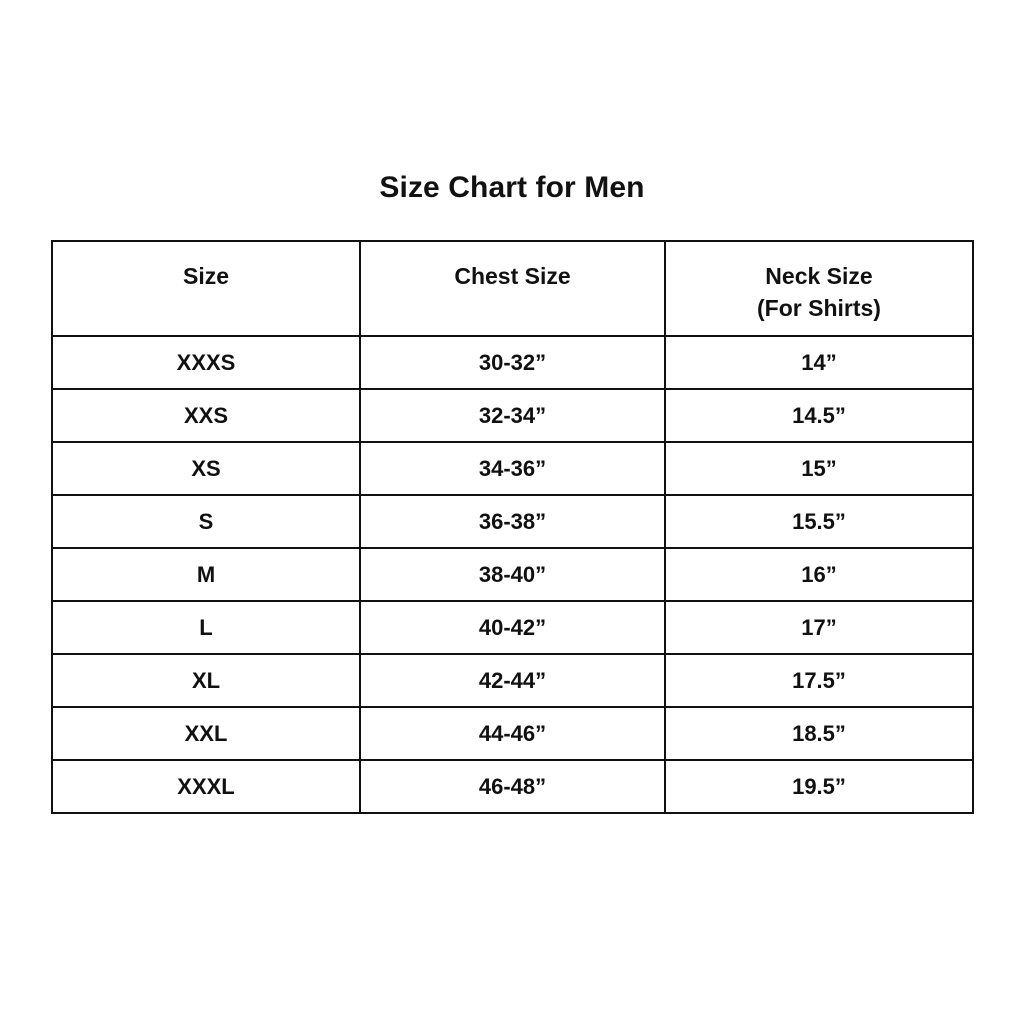  I want to click on cell-size: XXS, so click(206, 415).